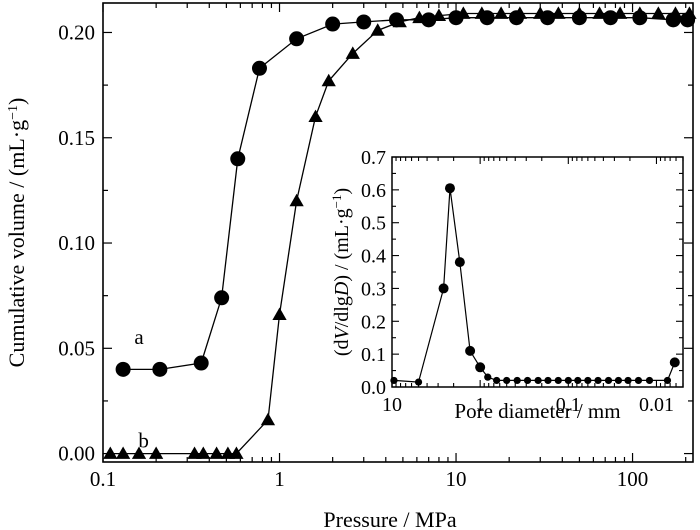  I want to click on inset-y-tick-label: 0.4, so click(373, 257).